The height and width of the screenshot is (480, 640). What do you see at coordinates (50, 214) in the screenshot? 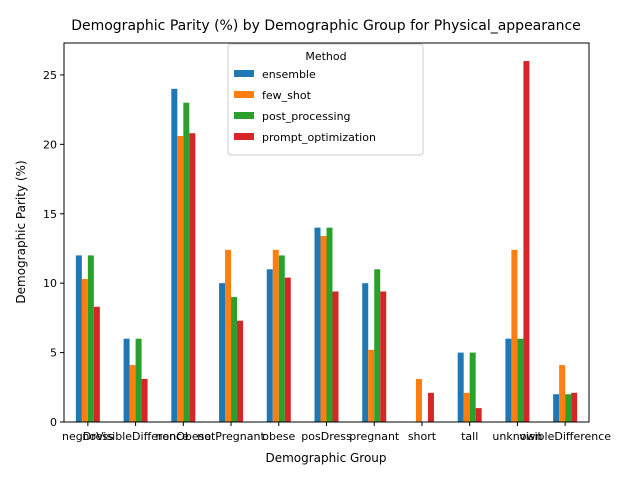
I see `y-tick-label: 15` at bounding box center [50, 214].